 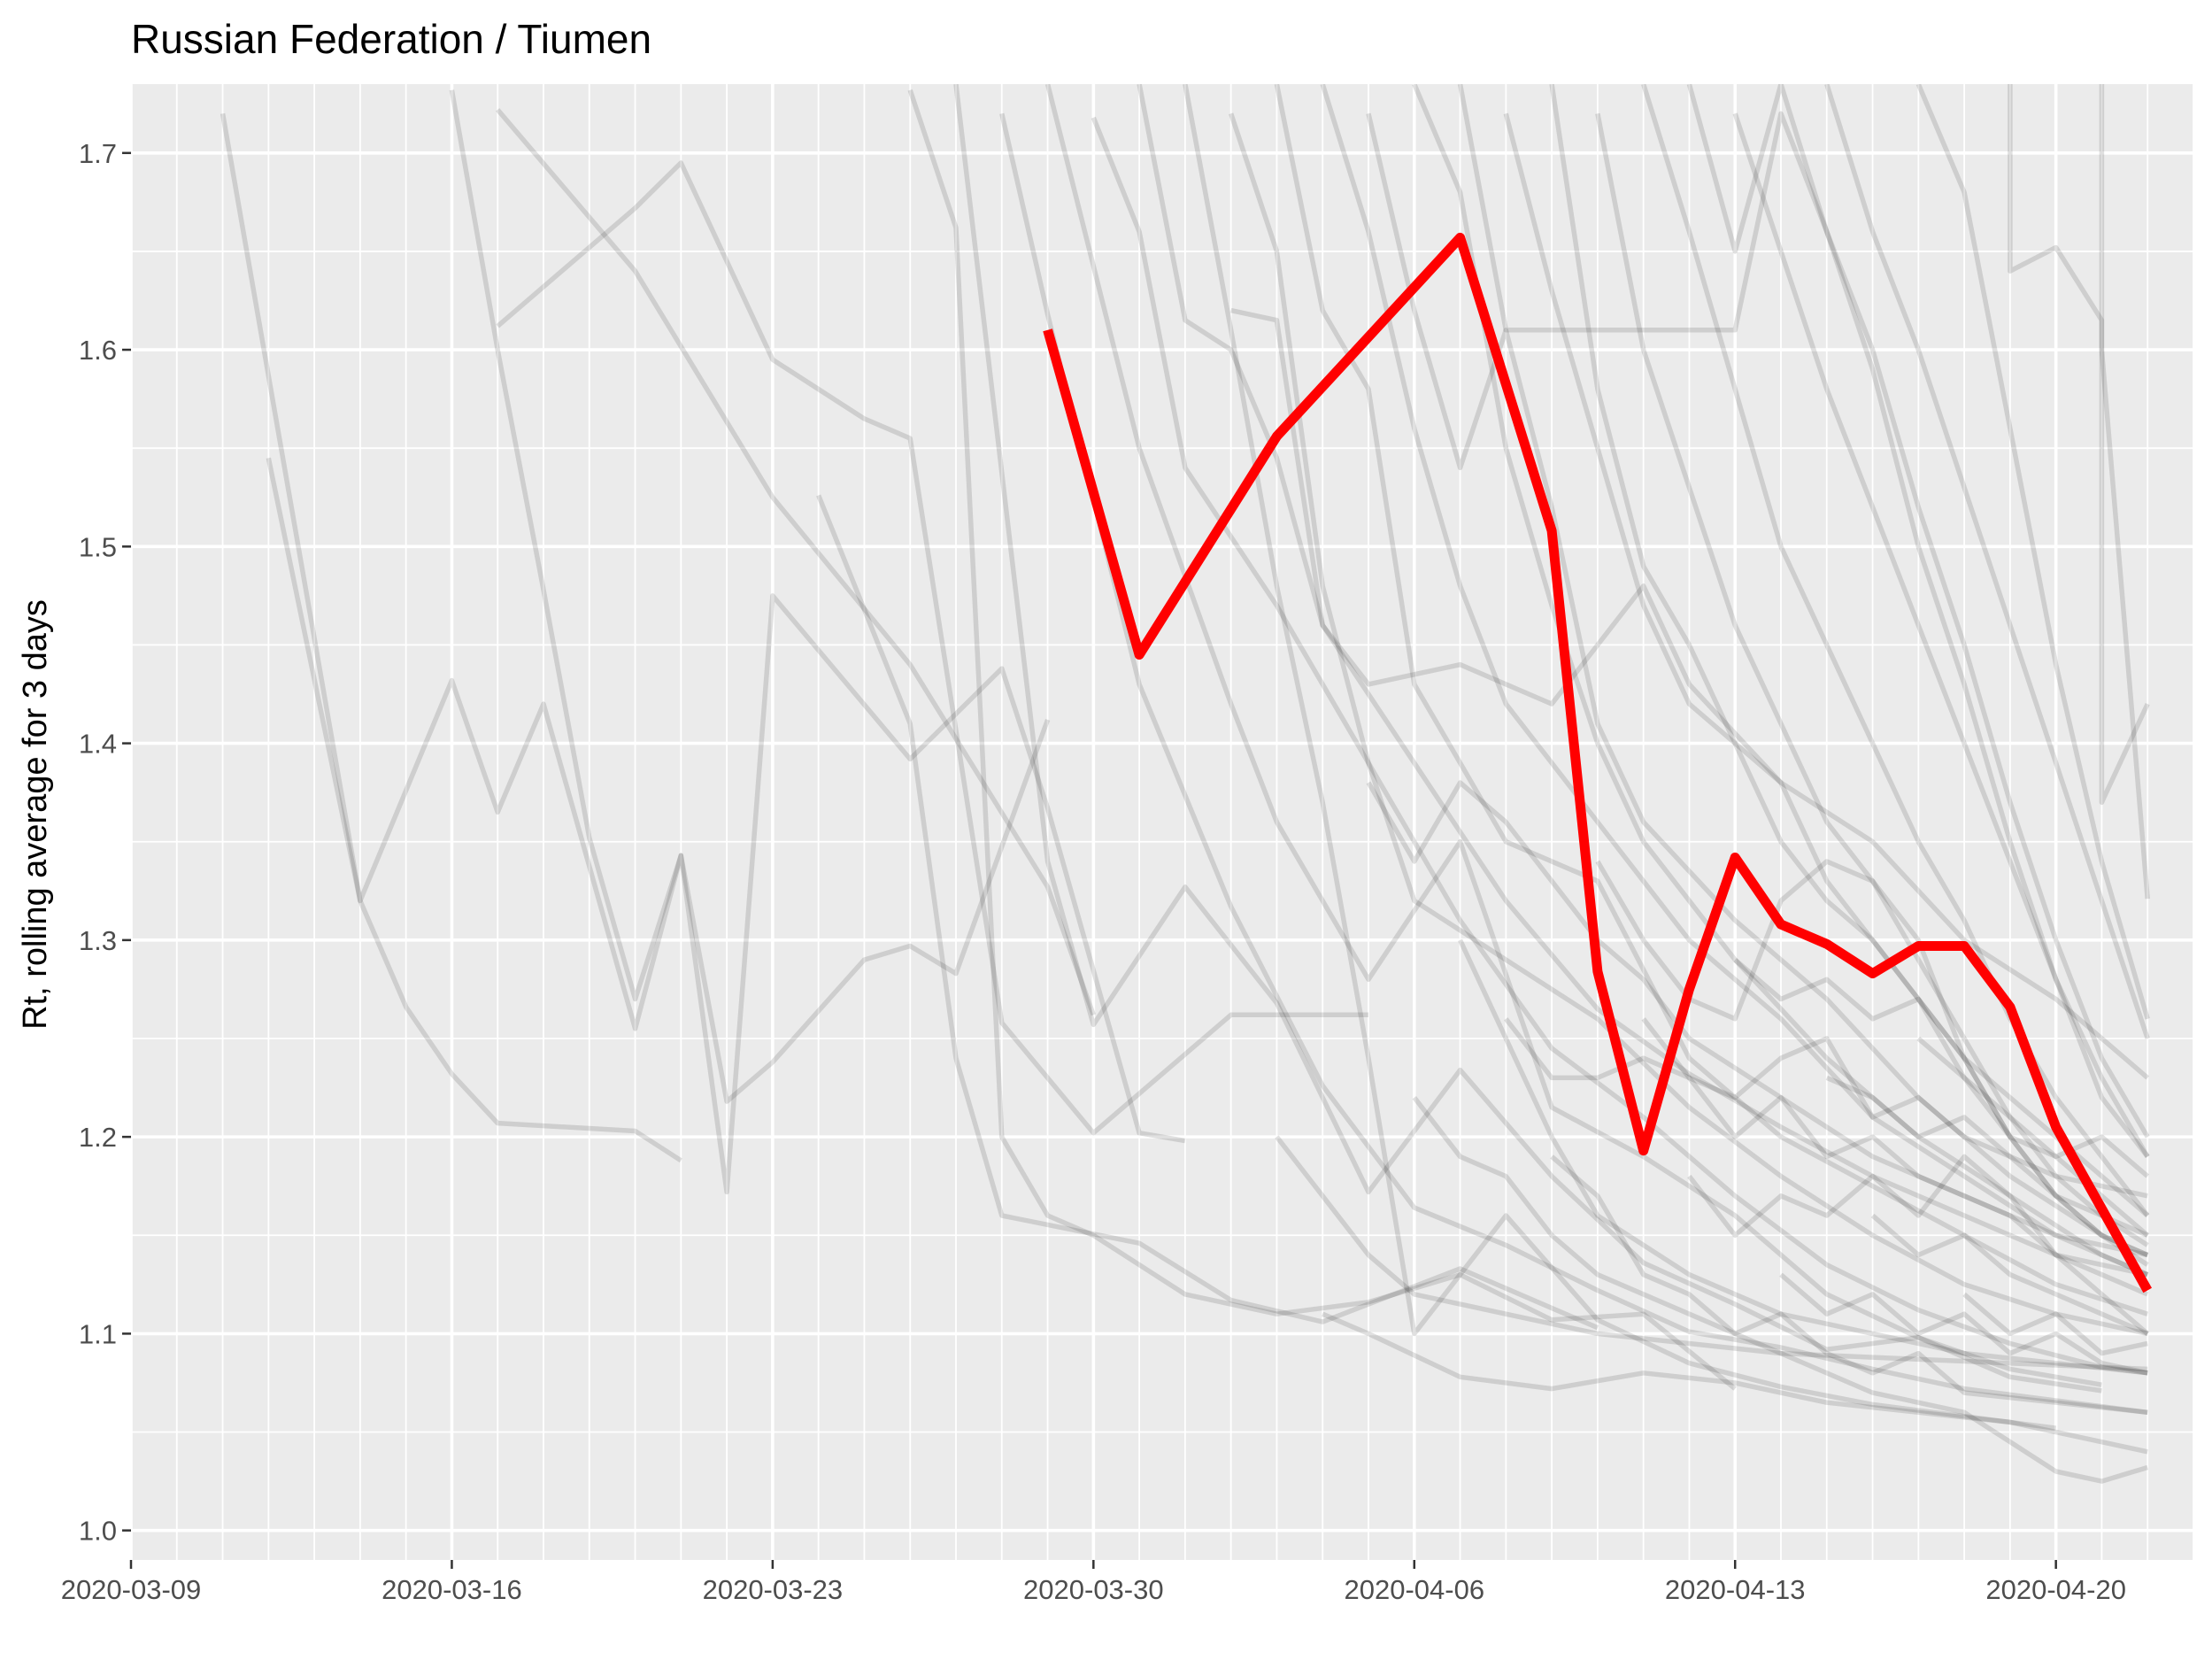 I want to click on x-tick-label: 2020-03-30, so click(x=1093, y=1589).